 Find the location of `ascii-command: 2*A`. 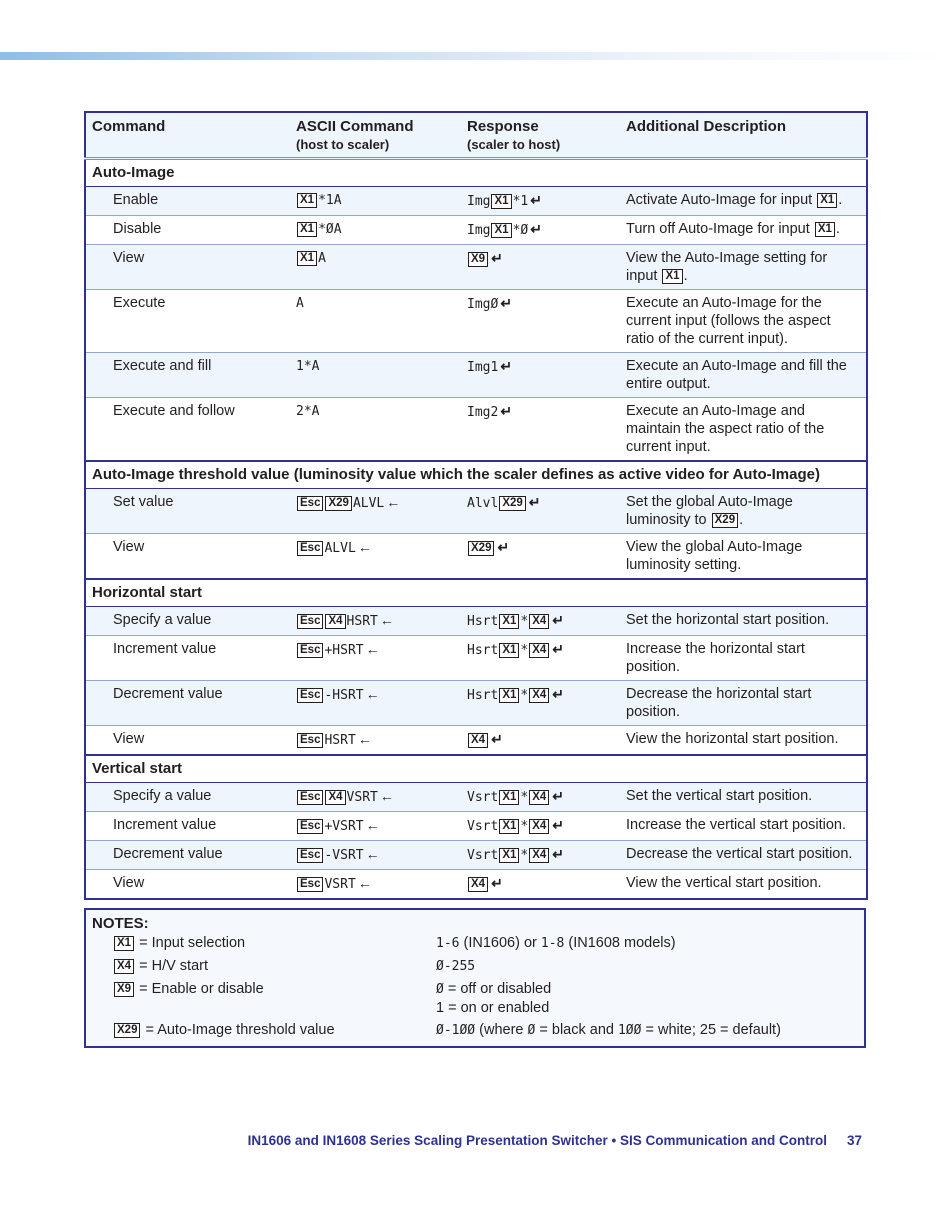

ascii-command: 2*A is located at coordinates (375, 429).